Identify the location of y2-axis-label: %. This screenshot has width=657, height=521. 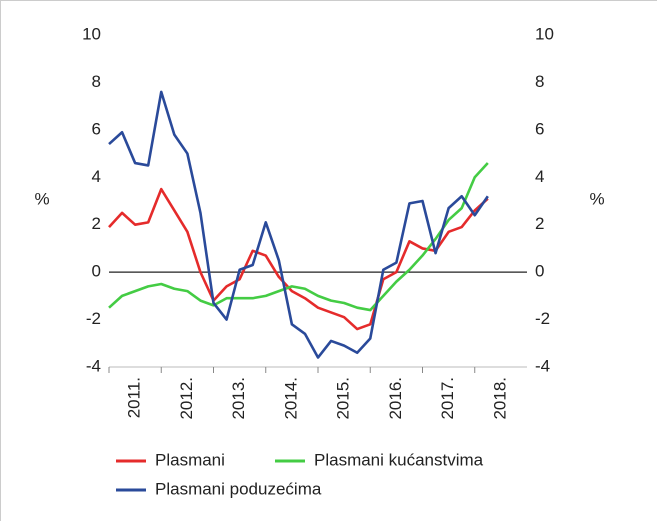
(596, 198).